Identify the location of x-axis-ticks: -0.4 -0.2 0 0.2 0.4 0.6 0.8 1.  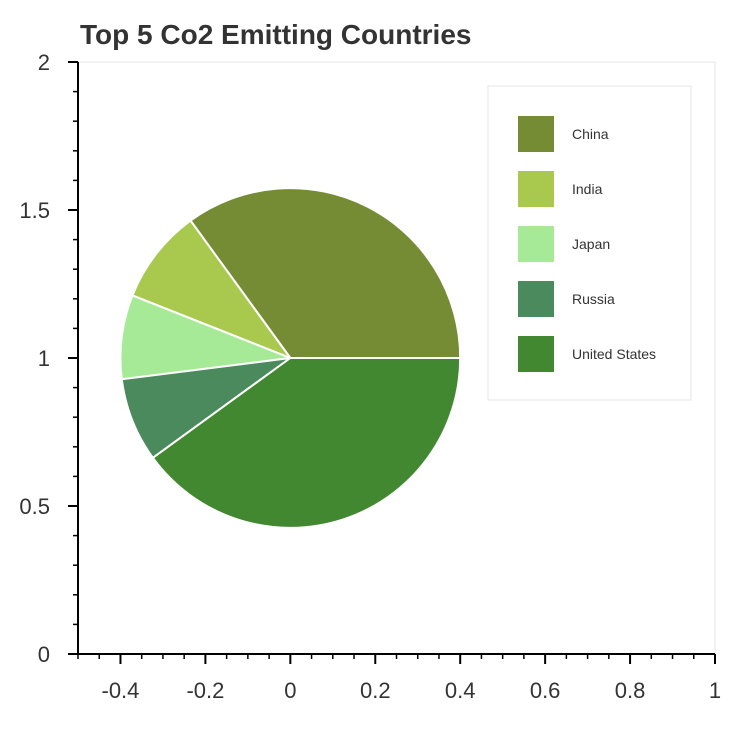
(399, 678).